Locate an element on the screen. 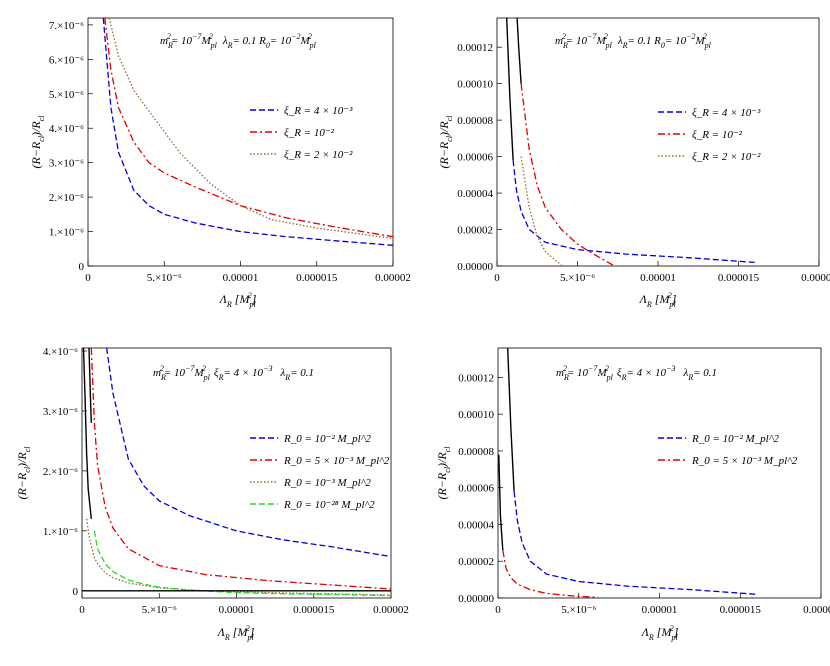  y-tick-label: 6.×10⁻⁶ is located at coordinates (66, 60).